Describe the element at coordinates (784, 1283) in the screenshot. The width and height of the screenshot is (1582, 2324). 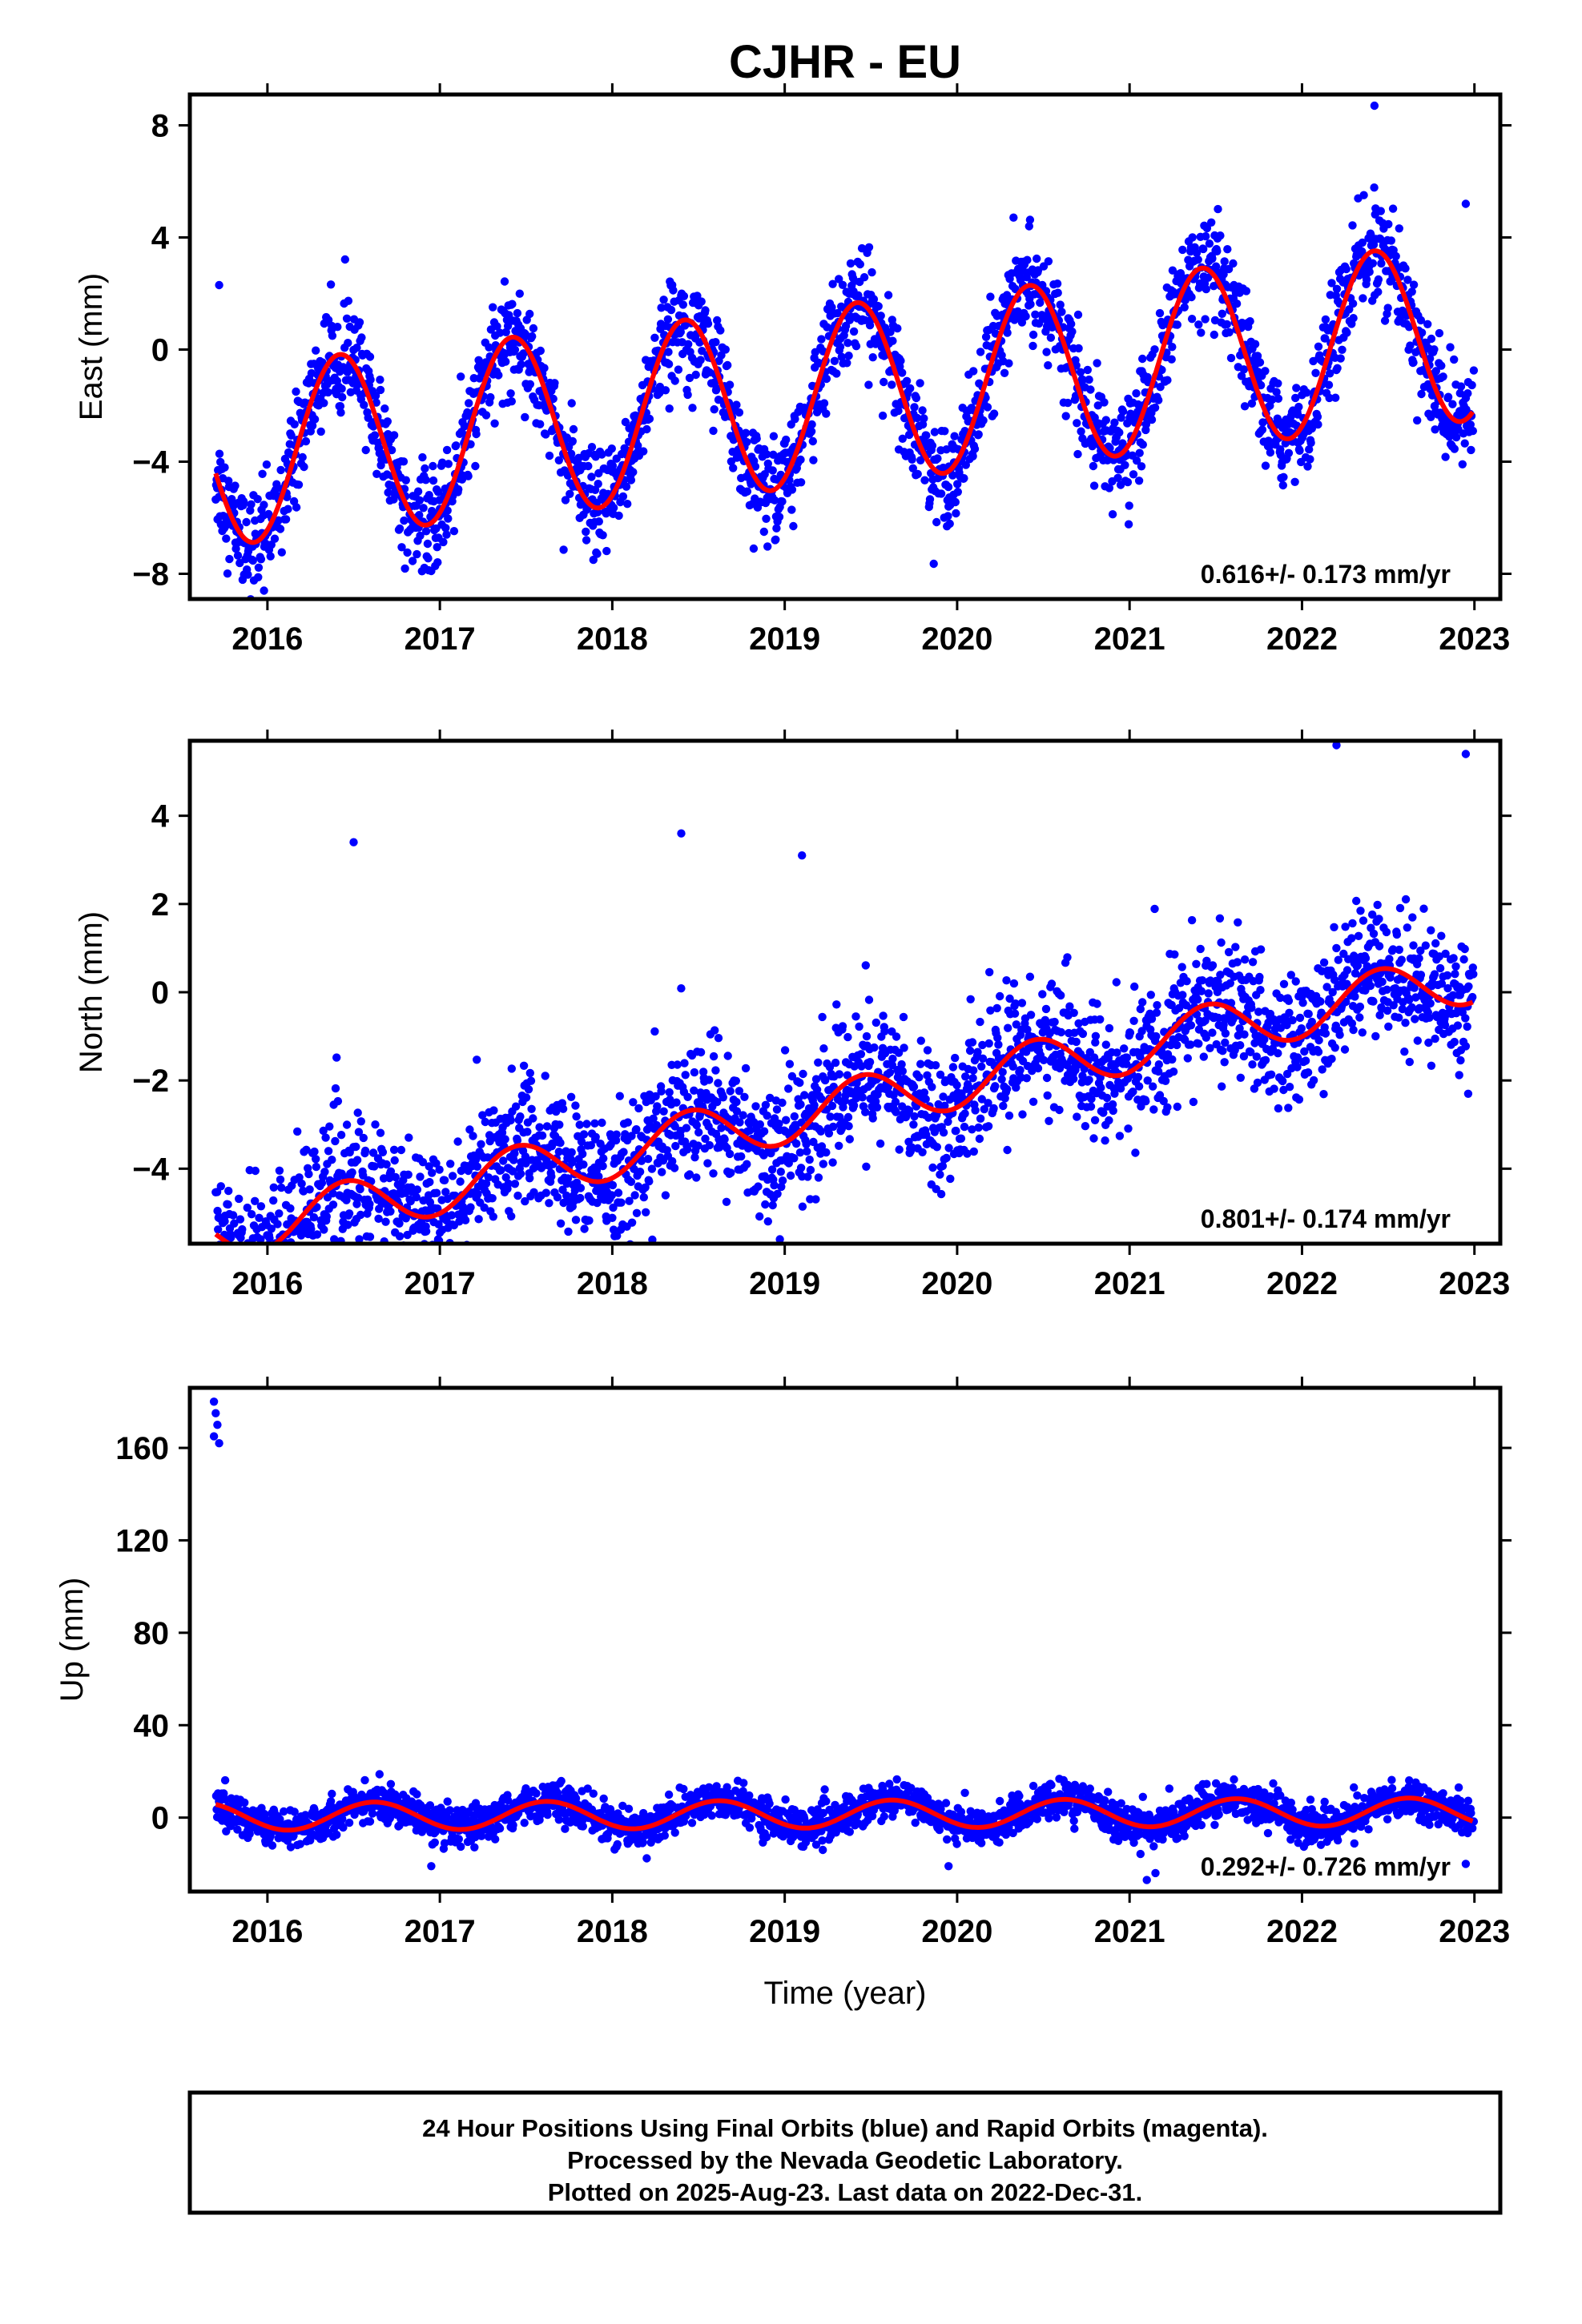
I see `x-tick-label: 2019` at that location.